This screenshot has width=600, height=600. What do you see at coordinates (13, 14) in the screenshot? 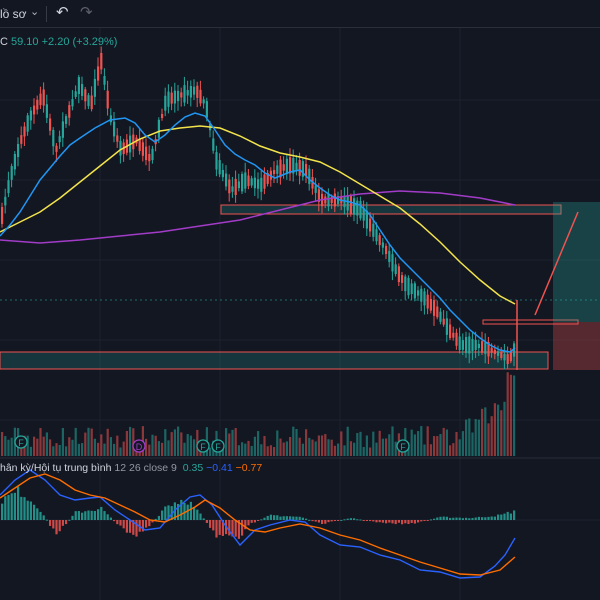
I see `layout-name: lồ sơ` at bounding box center [13, 14].